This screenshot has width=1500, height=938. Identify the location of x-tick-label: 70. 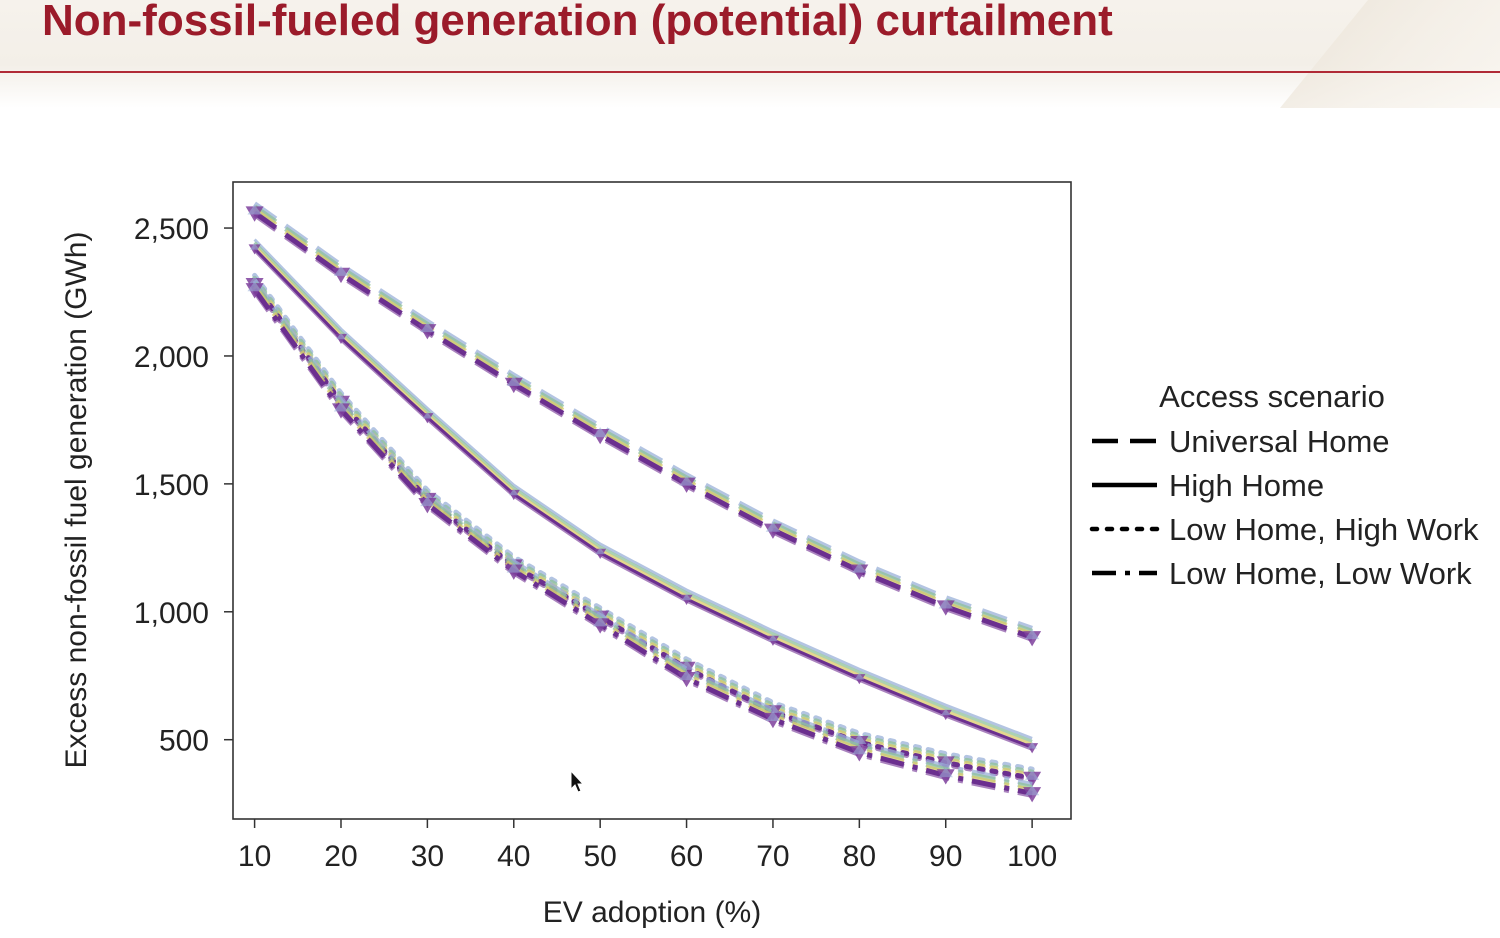
(772, 856).